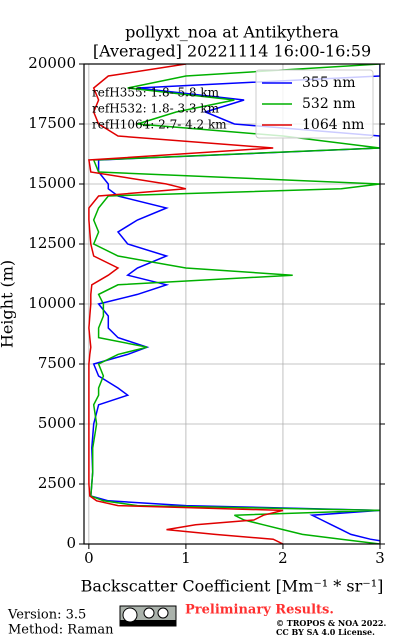 The width and height of the screenshot is (400, 640). What do you see at coordinates (8, 304) in the screenshot?
I see `y-axis-label: Height (m)` at bounding box center [8, 304].